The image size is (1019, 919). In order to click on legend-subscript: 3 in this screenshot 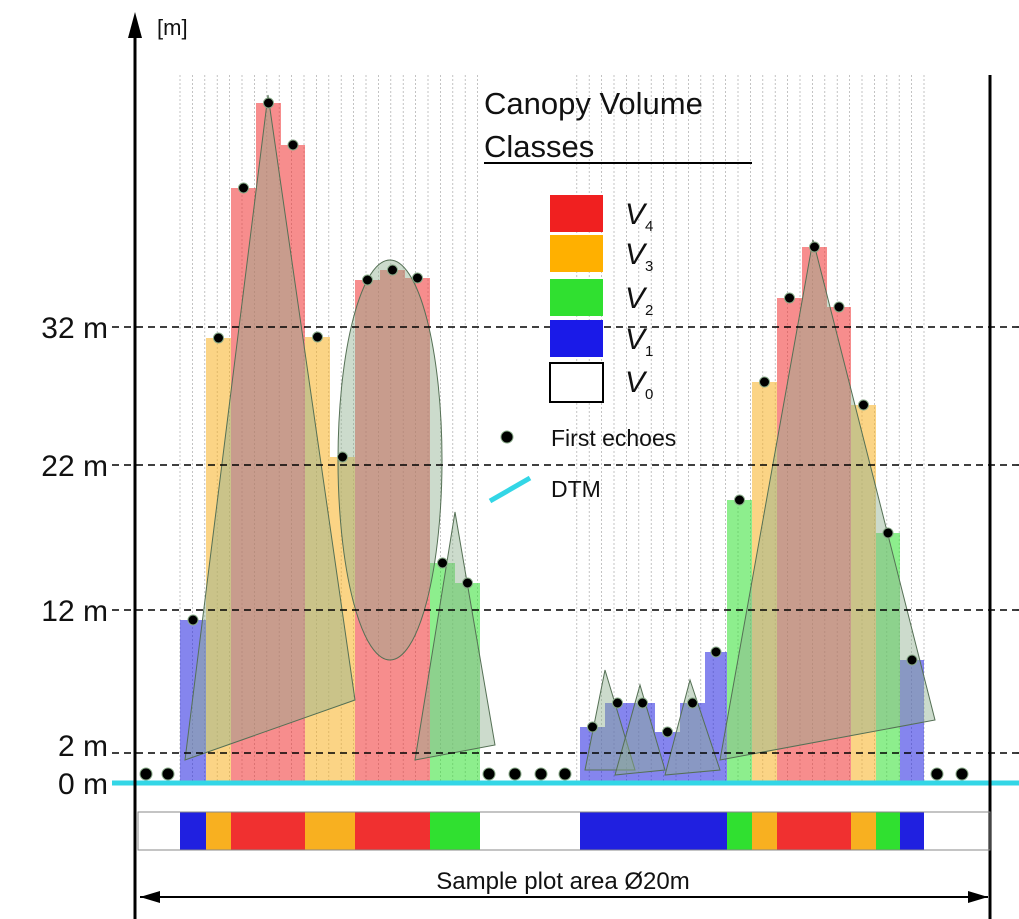, I will do `click(649, 266)`.